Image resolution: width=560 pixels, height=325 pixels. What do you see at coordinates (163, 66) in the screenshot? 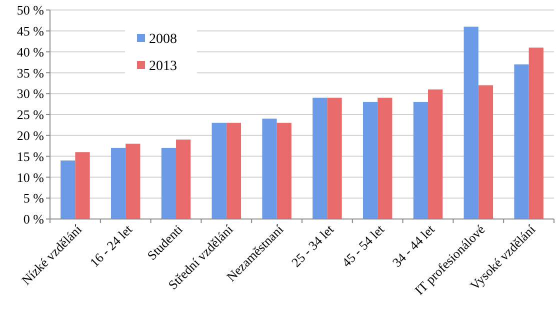
I see `legend-label: 2013` at bounding box center [163, 66].